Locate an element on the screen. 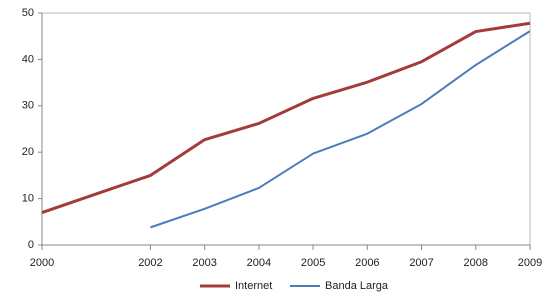 Image resolution: width=550 pixels, height=306 pixels. x-tick-label: 2003 is located at coordinates (204, 263).